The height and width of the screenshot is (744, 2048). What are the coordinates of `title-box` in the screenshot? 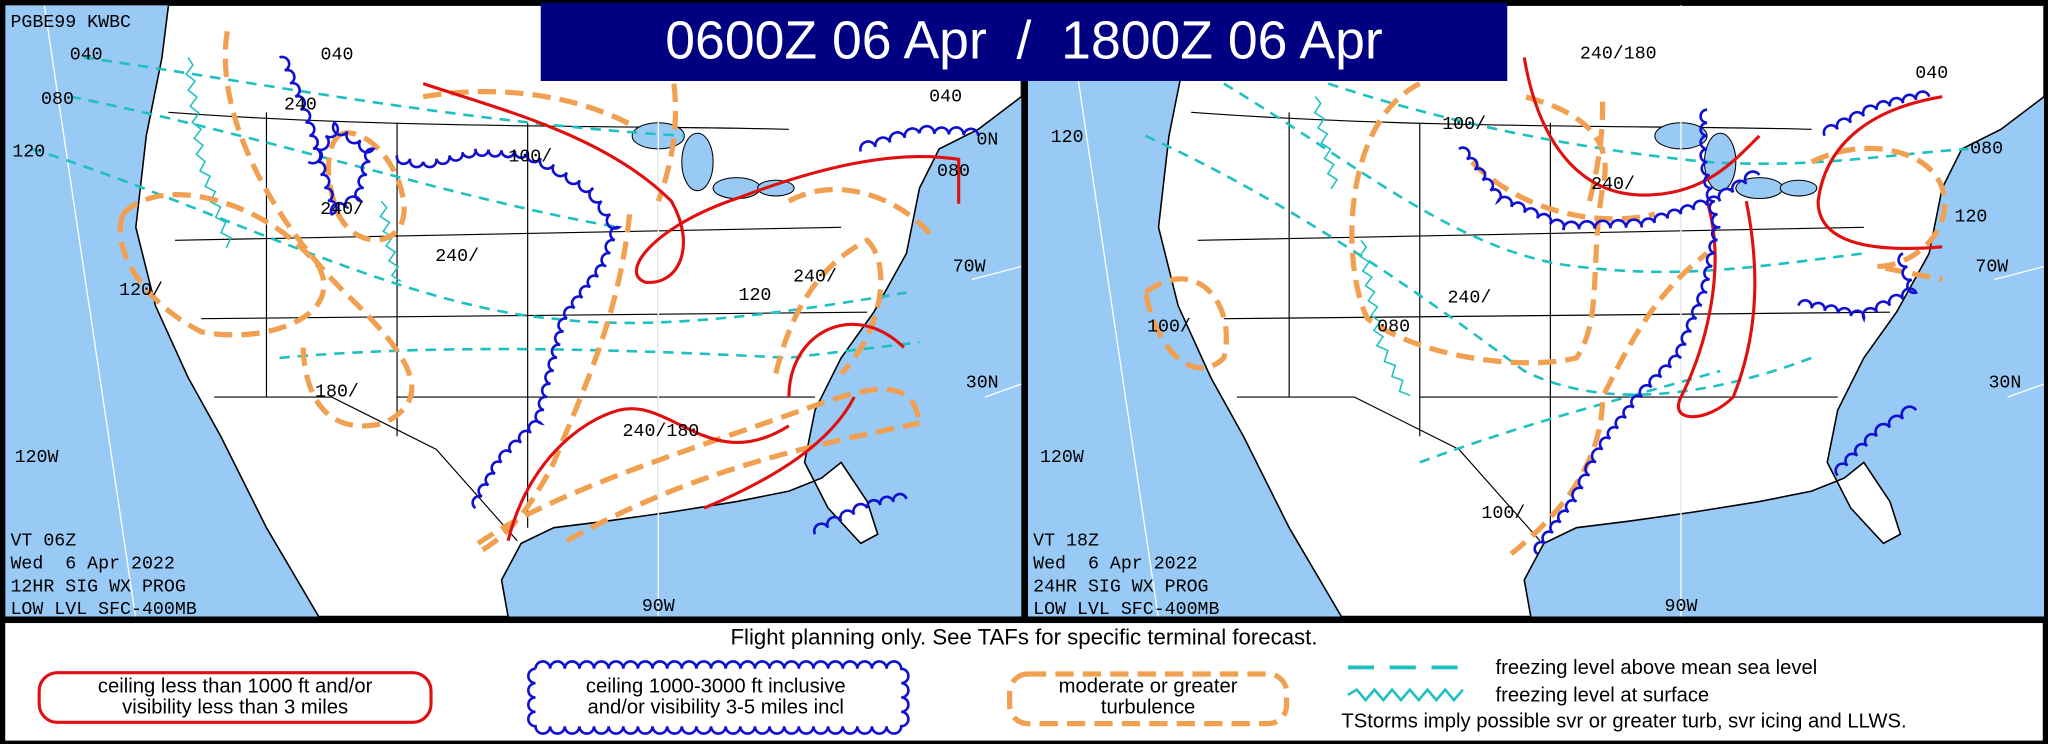 It's located at (1024, 41).